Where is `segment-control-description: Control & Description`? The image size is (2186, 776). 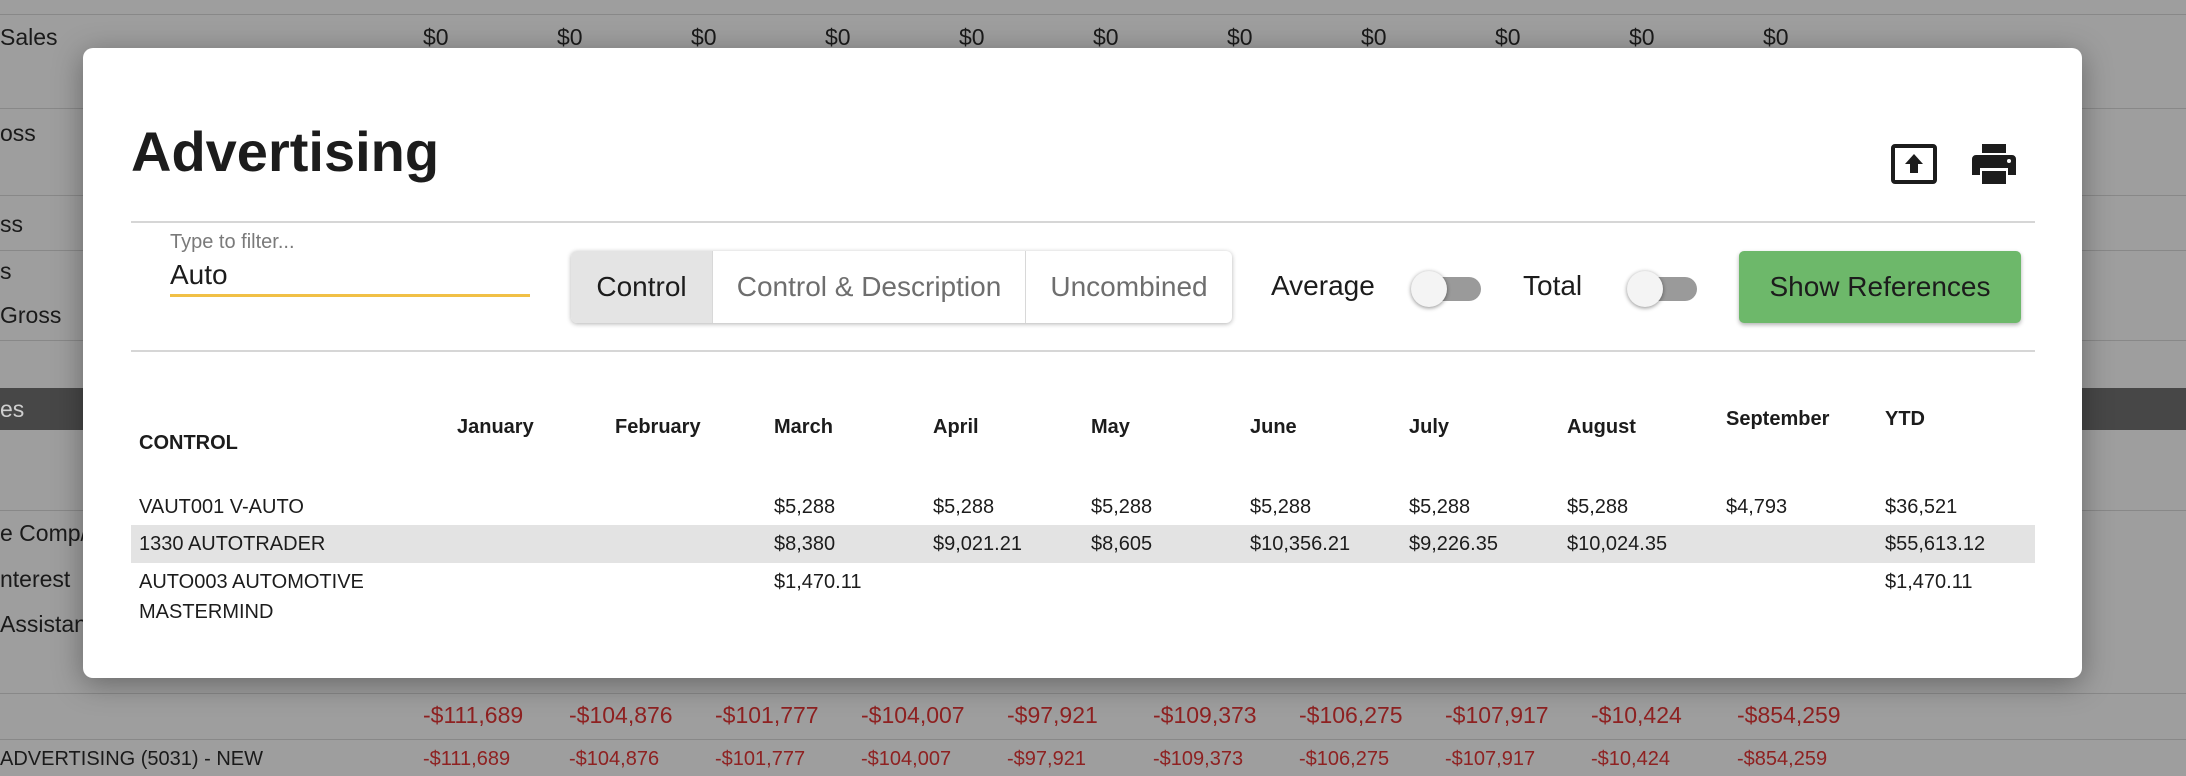 segment-control-description: Control & Description is located at coordinates (869, 287).